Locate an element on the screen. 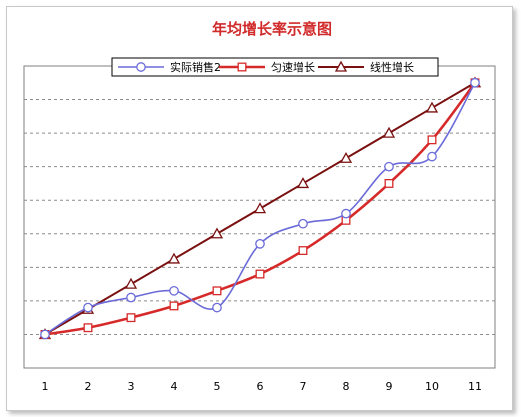 Image resolution: width=521 pixels, height=417 pixels. x-tick-label: 11 is located at coordinates (475, 386).